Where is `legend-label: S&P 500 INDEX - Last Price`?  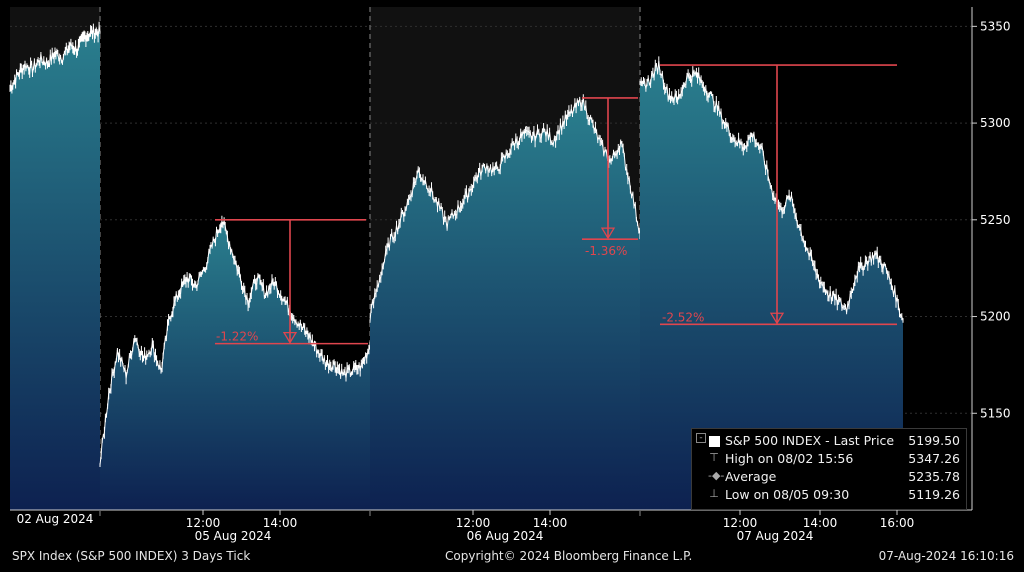 legend-label: S&P 500 INDEX - Last Price is located at coordinates (810, 440).